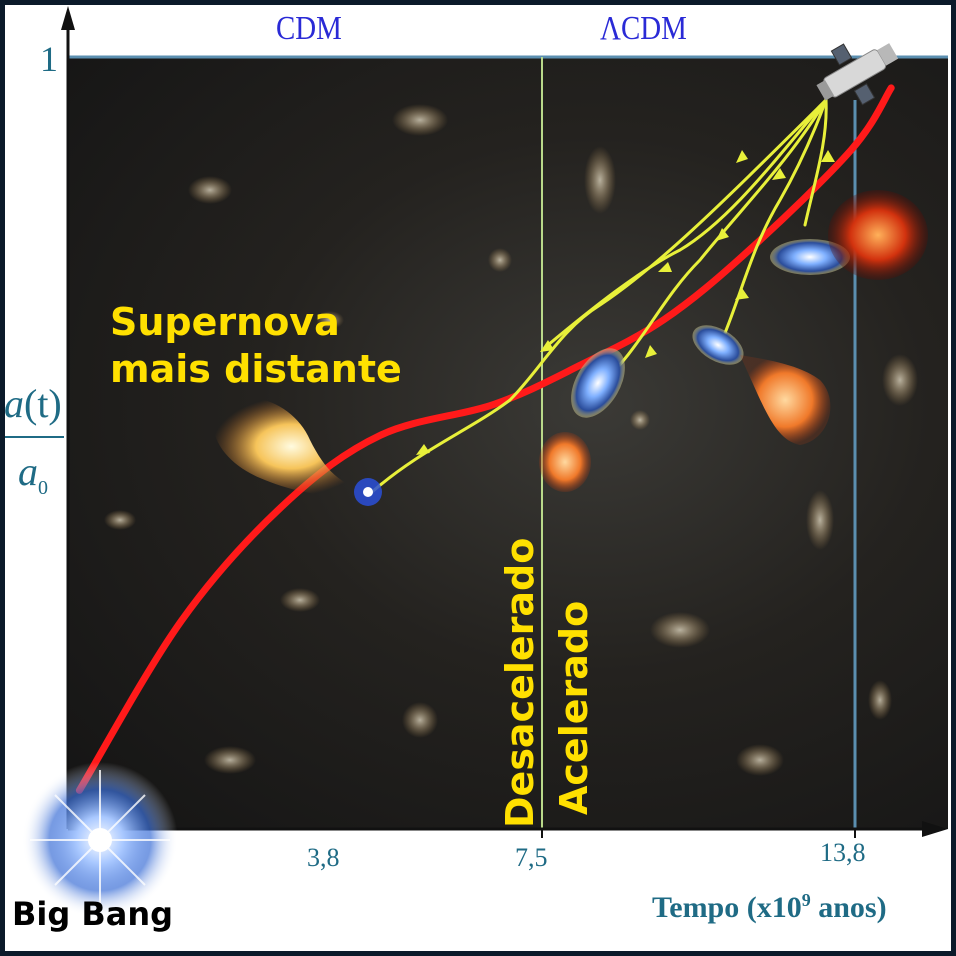 Image resolution: width=956 pixels, height=956 pixels. Describe the element at coordinates (531, 857) in the screenshot. I see `x-tick-label: 7,5` at that location.